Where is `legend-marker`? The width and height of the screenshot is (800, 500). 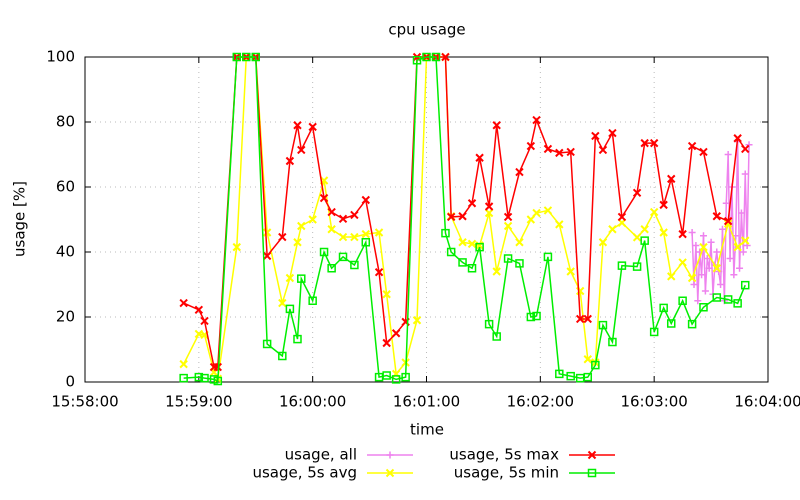 legend-marker is located at coordinates (390, 473).